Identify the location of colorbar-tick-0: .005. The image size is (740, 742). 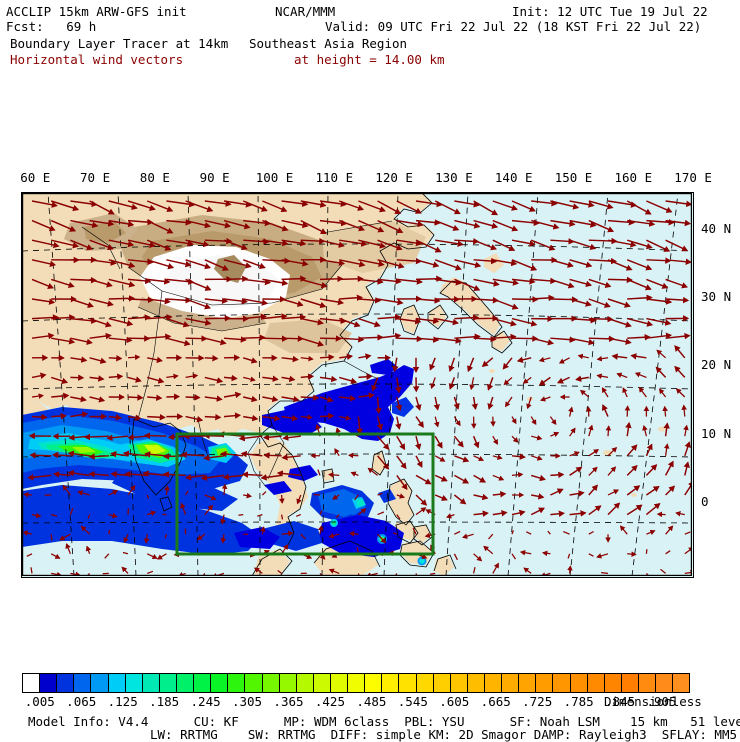
(40, 701).